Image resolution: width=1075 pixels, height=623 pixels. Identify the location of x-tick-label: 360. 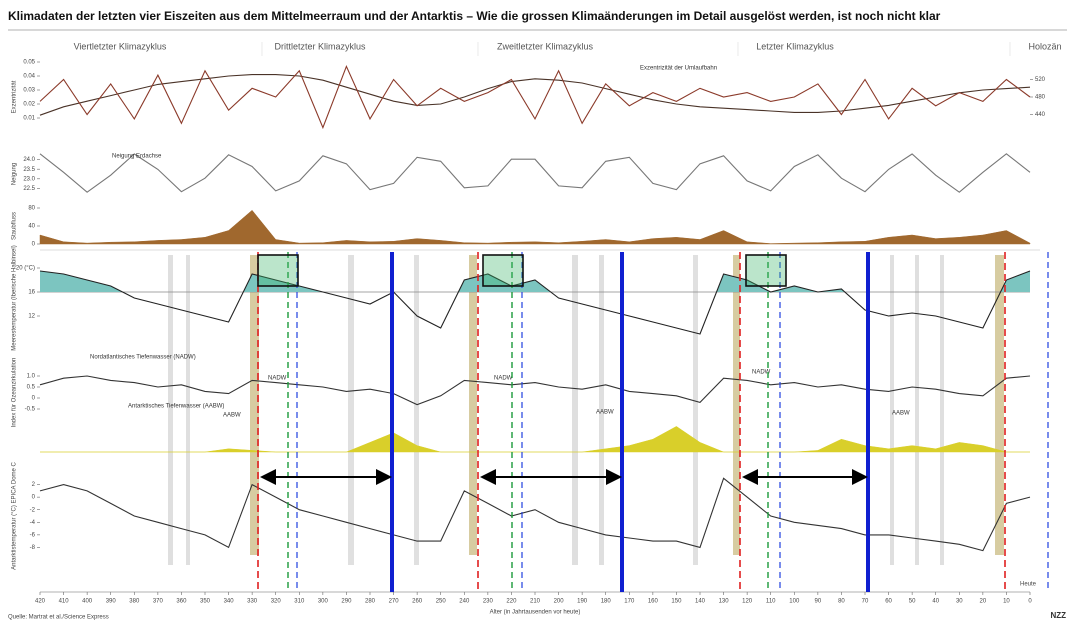
(181, 602).